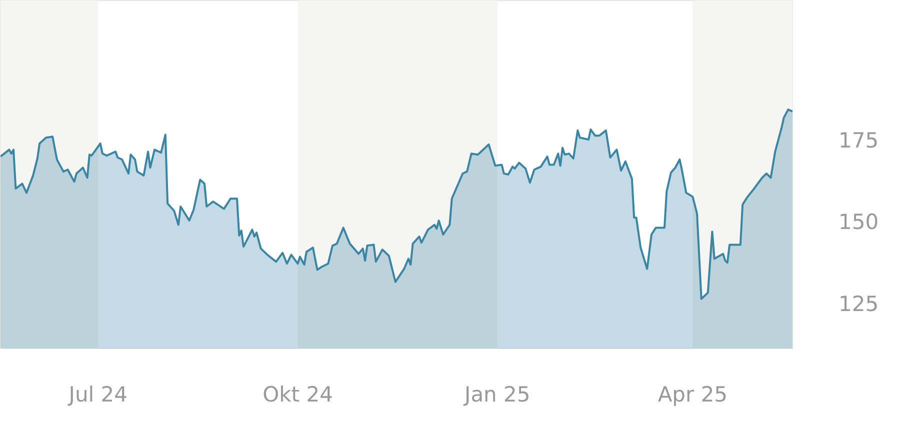  I want to click on x-tick-label: Apr 25, so click(693, 394).